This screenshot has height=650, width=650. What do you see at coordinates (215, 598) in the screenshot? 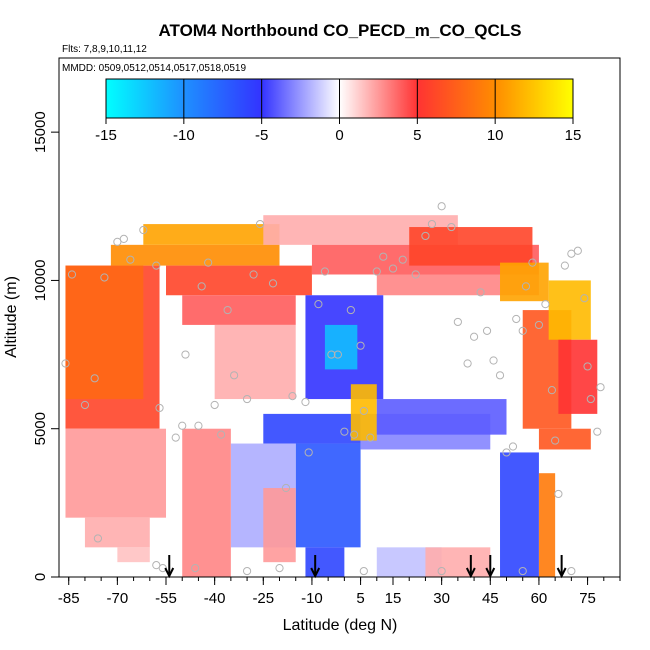
I see `x-tick-label: -40` at bounding box center [215, 598].